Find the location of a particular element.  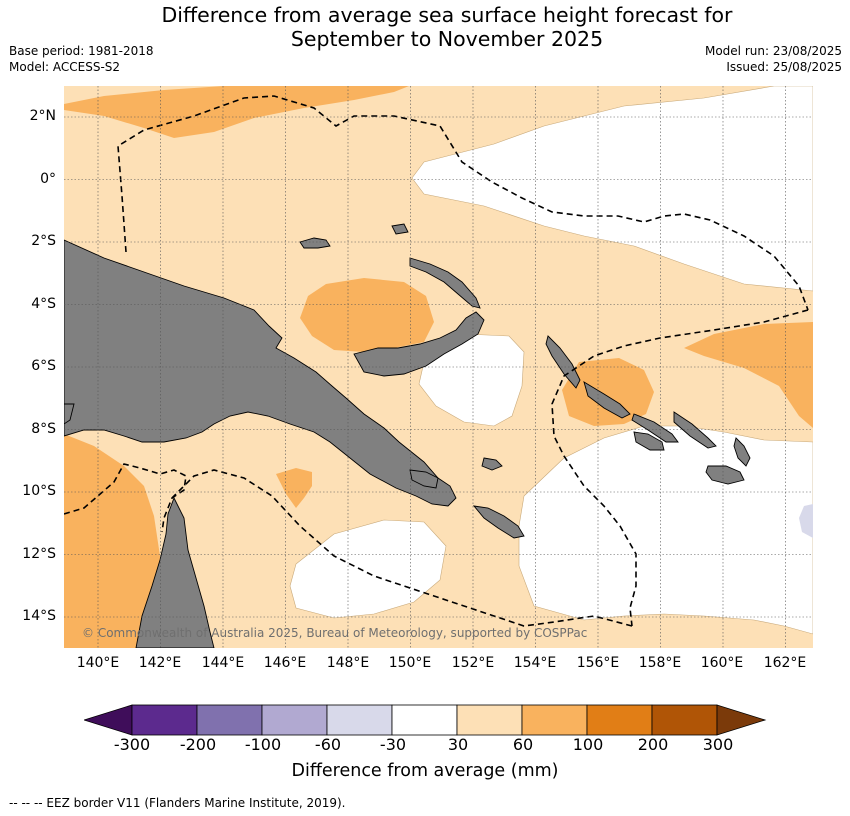

colorbar-tick-label: 100 is located at coordinates (588, 744).